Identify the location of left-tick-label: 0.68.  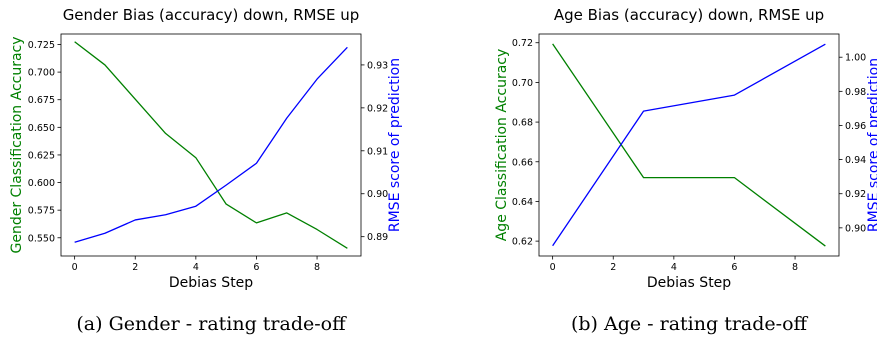
(522, 123).